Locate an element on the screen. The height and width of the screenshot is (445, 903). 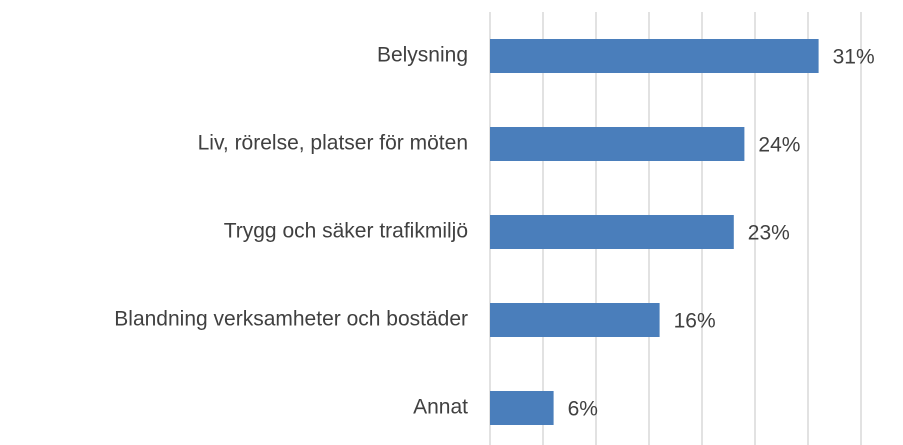
category-label: Belysning is located at coordinates (422, 55).